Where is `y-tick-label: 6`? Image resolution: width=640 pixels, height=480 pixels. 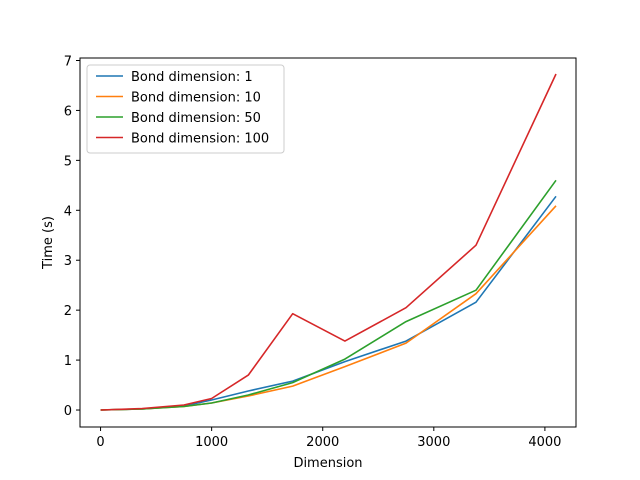 y-tick-label: 6 is located at coordinates (68, 111).